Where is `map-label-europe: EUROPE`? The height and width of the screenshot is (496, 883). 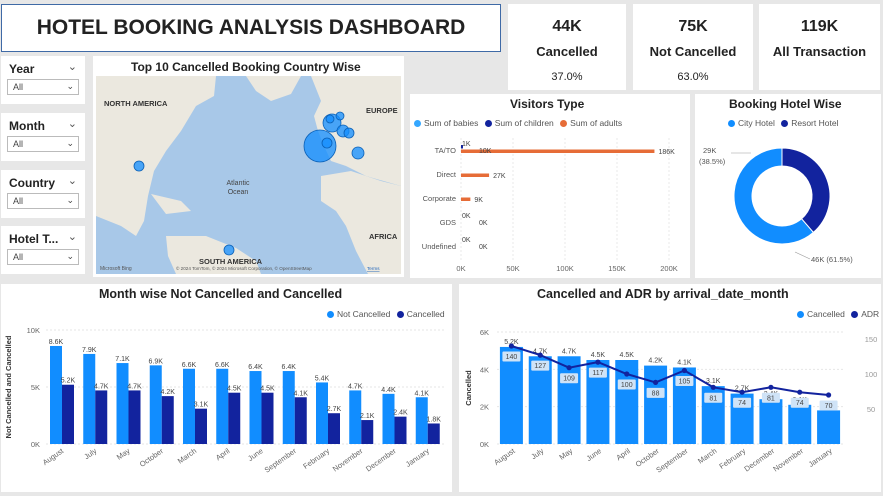
map-label-europe: EUROPE is located at coordinates (382, 110).